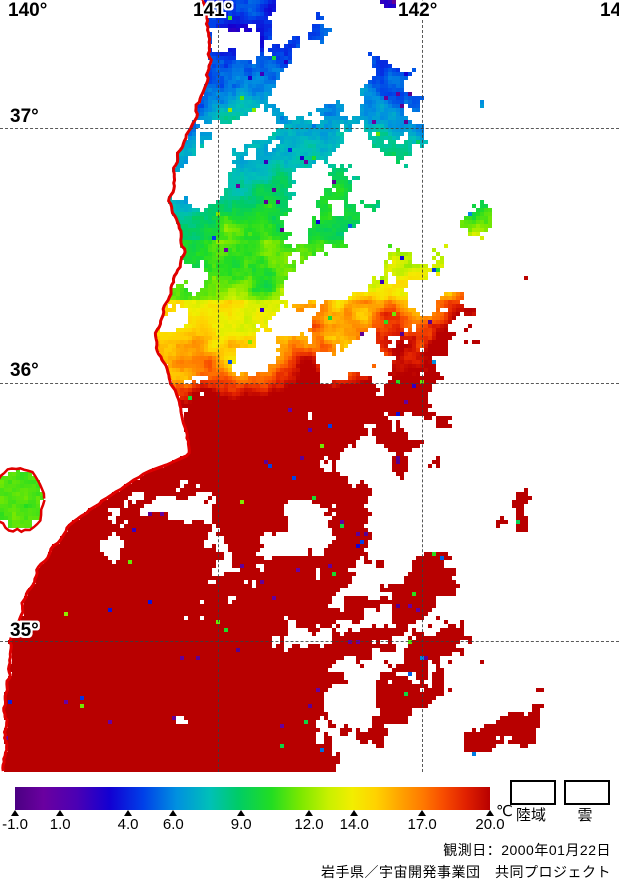 This screenshot has width=619, height=882. Describe the element at coordinates (466, 872) in the screenshot. I see `organization-credit-text: 岩手県／宇宙開発事業団 共同プロジェクト` at that location.